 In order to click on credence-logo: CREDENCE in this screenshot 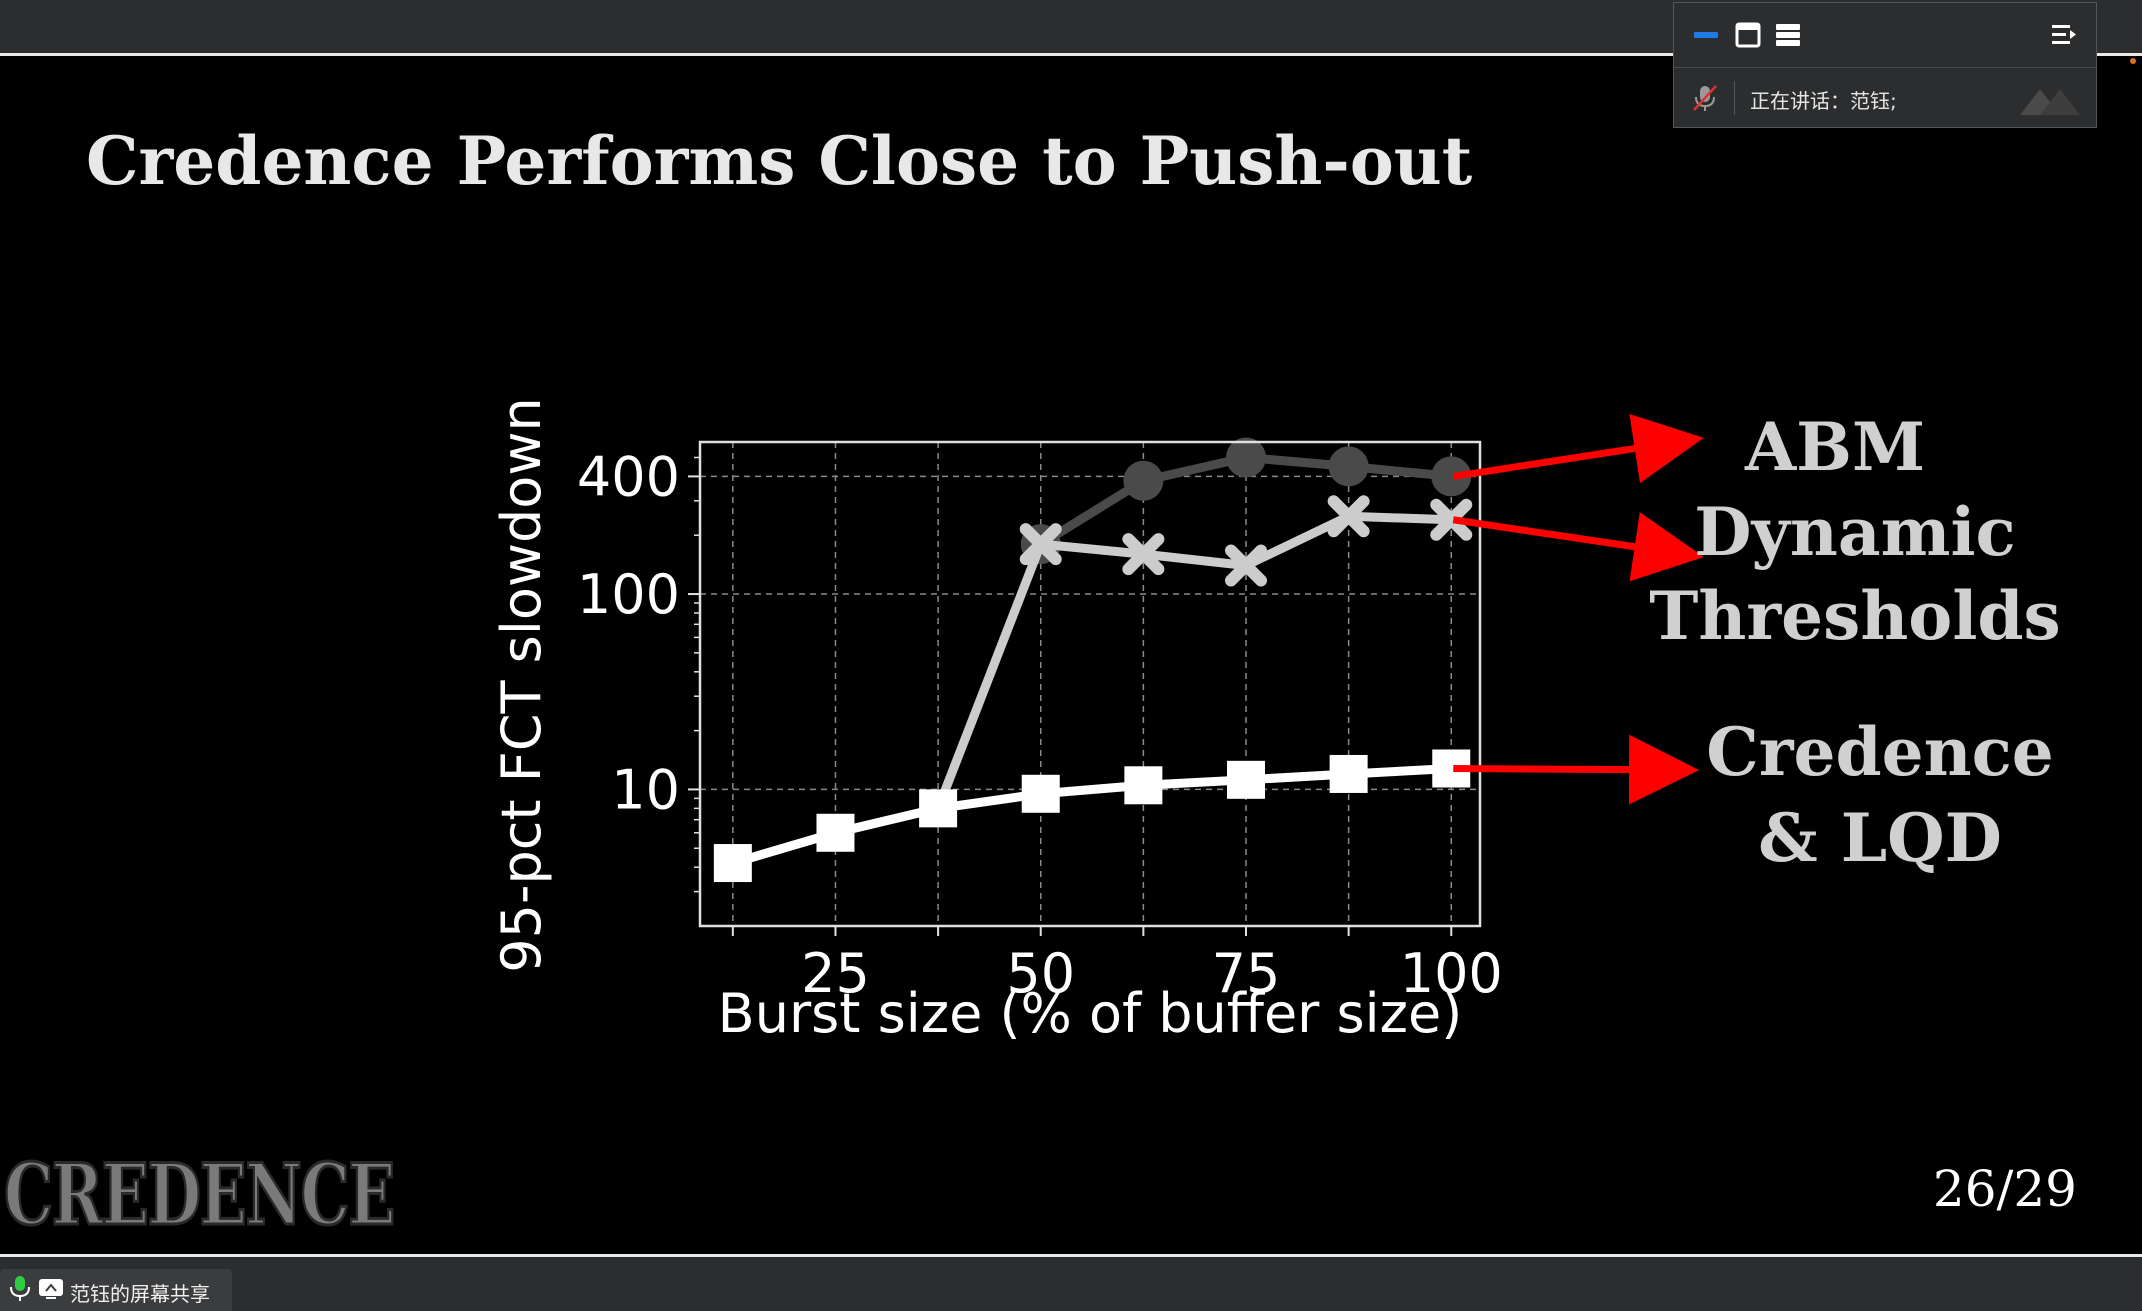, I will do `click(200, 1194)`.